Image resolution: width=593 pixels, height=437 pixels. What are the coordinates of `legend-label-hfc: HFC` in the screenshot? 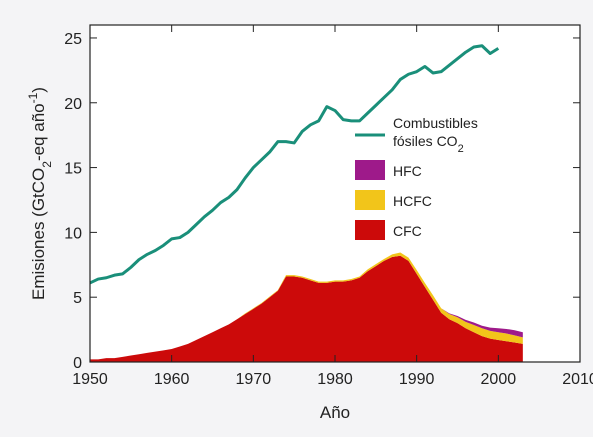 It's located at (407, 171).